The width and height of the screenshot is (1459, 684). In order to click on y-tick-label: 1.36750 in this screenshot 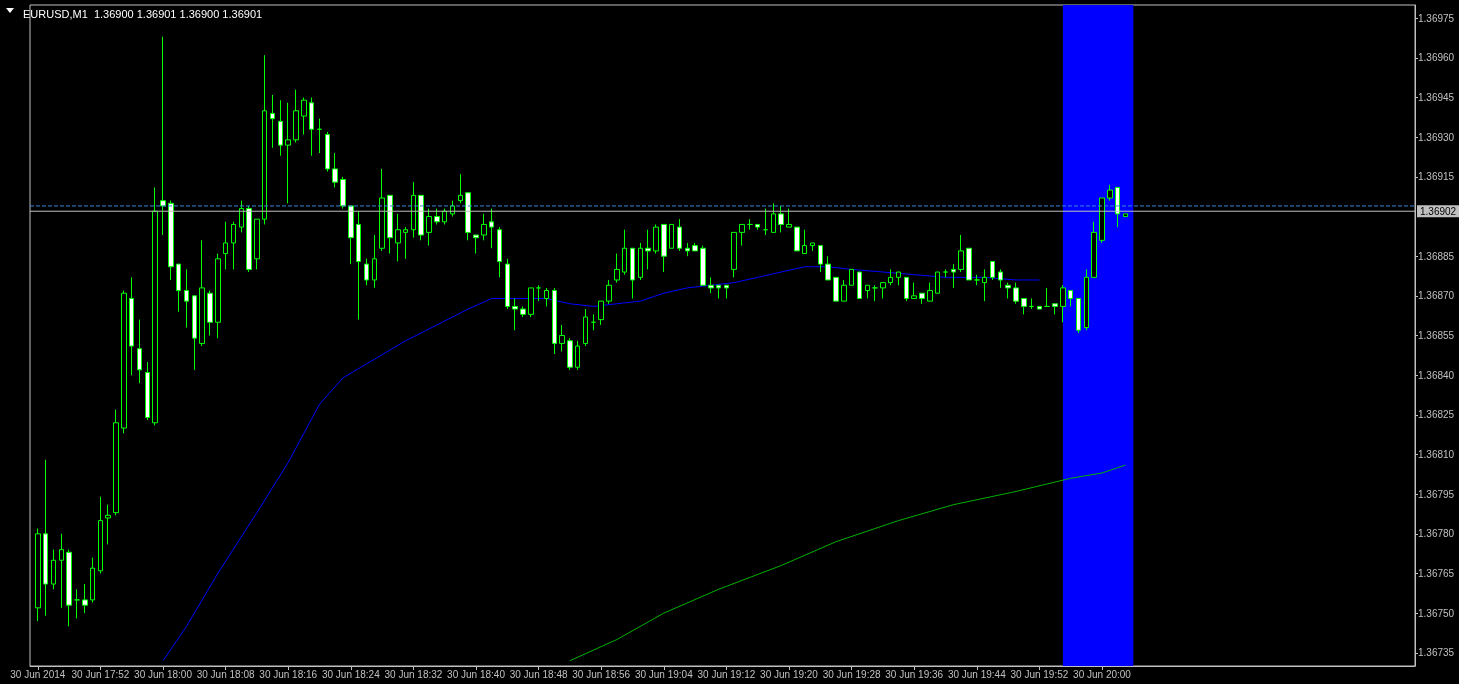, I will do `click(1436, 613)`.